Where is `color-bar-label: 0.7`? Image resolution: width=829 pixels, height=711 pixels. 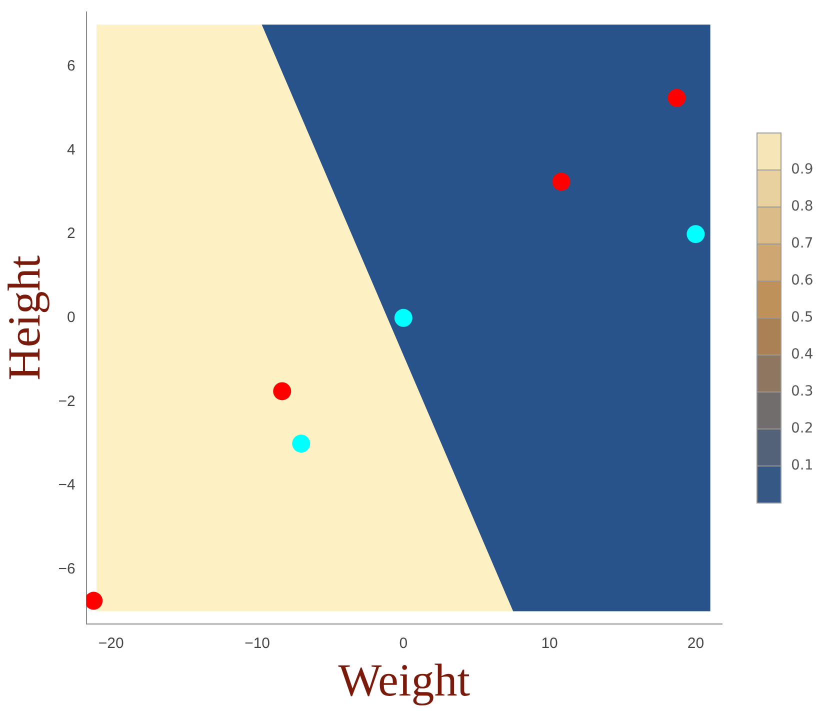 color-bar-label: 0.7 is located at coordinates (802, 244).